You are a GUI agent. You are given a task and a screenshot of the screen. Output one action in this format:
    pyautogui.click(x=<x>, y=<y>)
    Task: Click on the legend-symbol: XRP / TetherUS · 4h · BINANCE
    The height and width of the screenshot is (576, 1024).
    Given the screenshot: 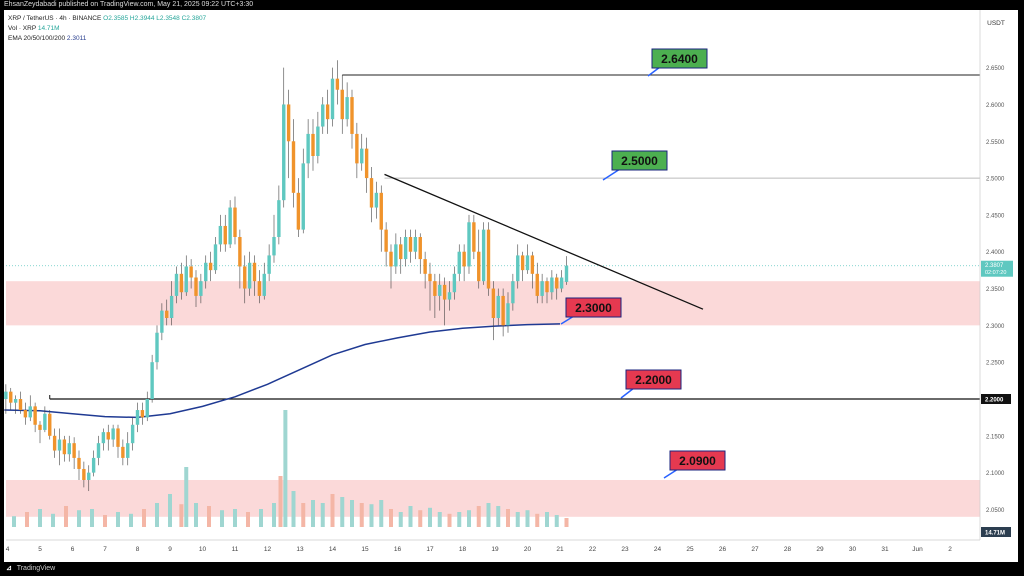 What is the action you would take?
    pyautogui.click(x=55, y=18)
    